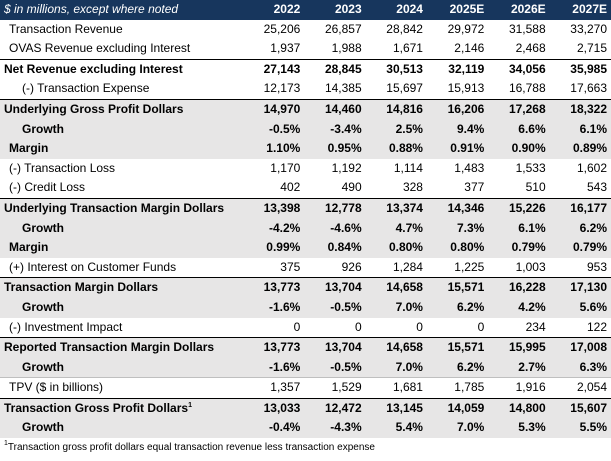 The image size is (611, 461). I want to click on cell-value: 0.91%, so click(457, 149).